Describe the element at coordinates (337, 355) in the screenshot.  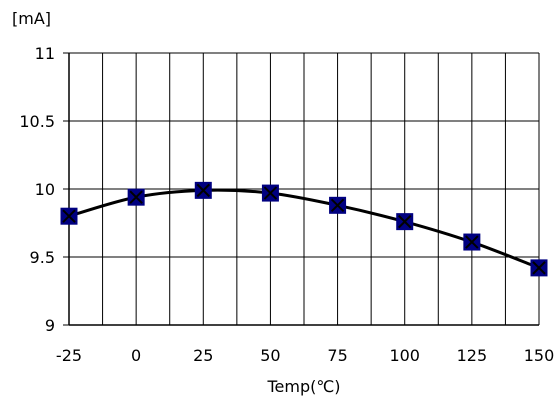
I see `x-tick-label: 75` at that location.